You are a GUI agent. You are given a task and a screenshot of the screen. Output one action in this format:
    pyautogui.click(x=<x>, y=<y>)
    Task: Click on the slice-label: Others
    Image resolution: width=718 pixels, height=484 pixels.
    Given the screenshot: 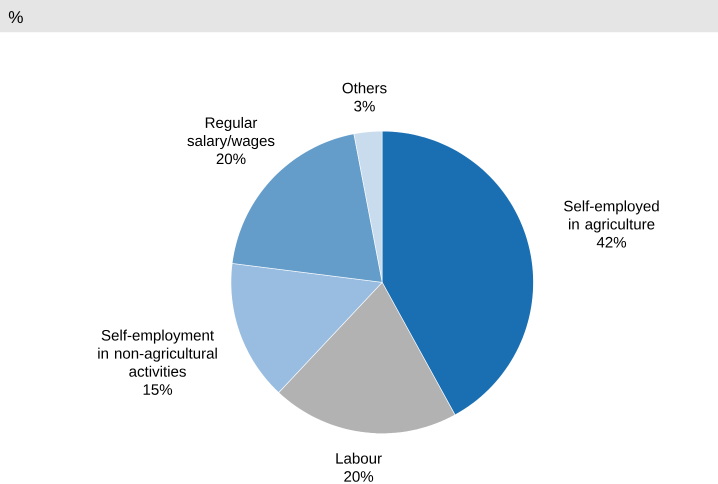 What is the action you would take?
    pyautogui.click(x=364, y=88)
    